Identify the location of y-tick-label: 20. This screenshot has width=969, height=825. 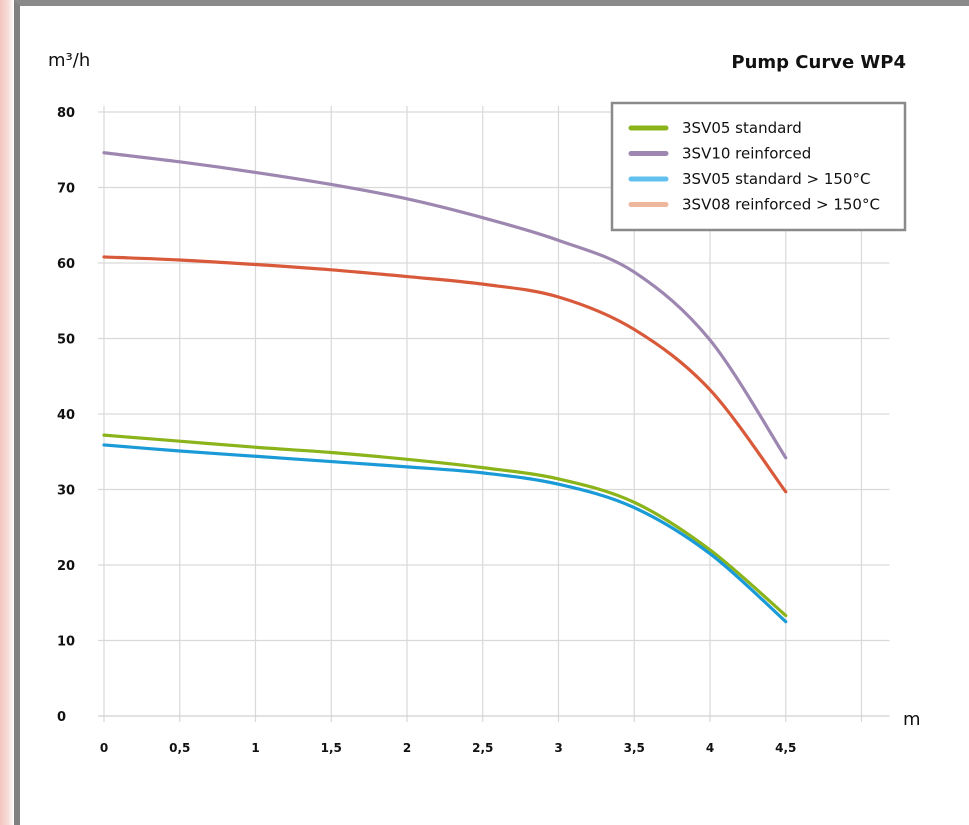
(66, 566).